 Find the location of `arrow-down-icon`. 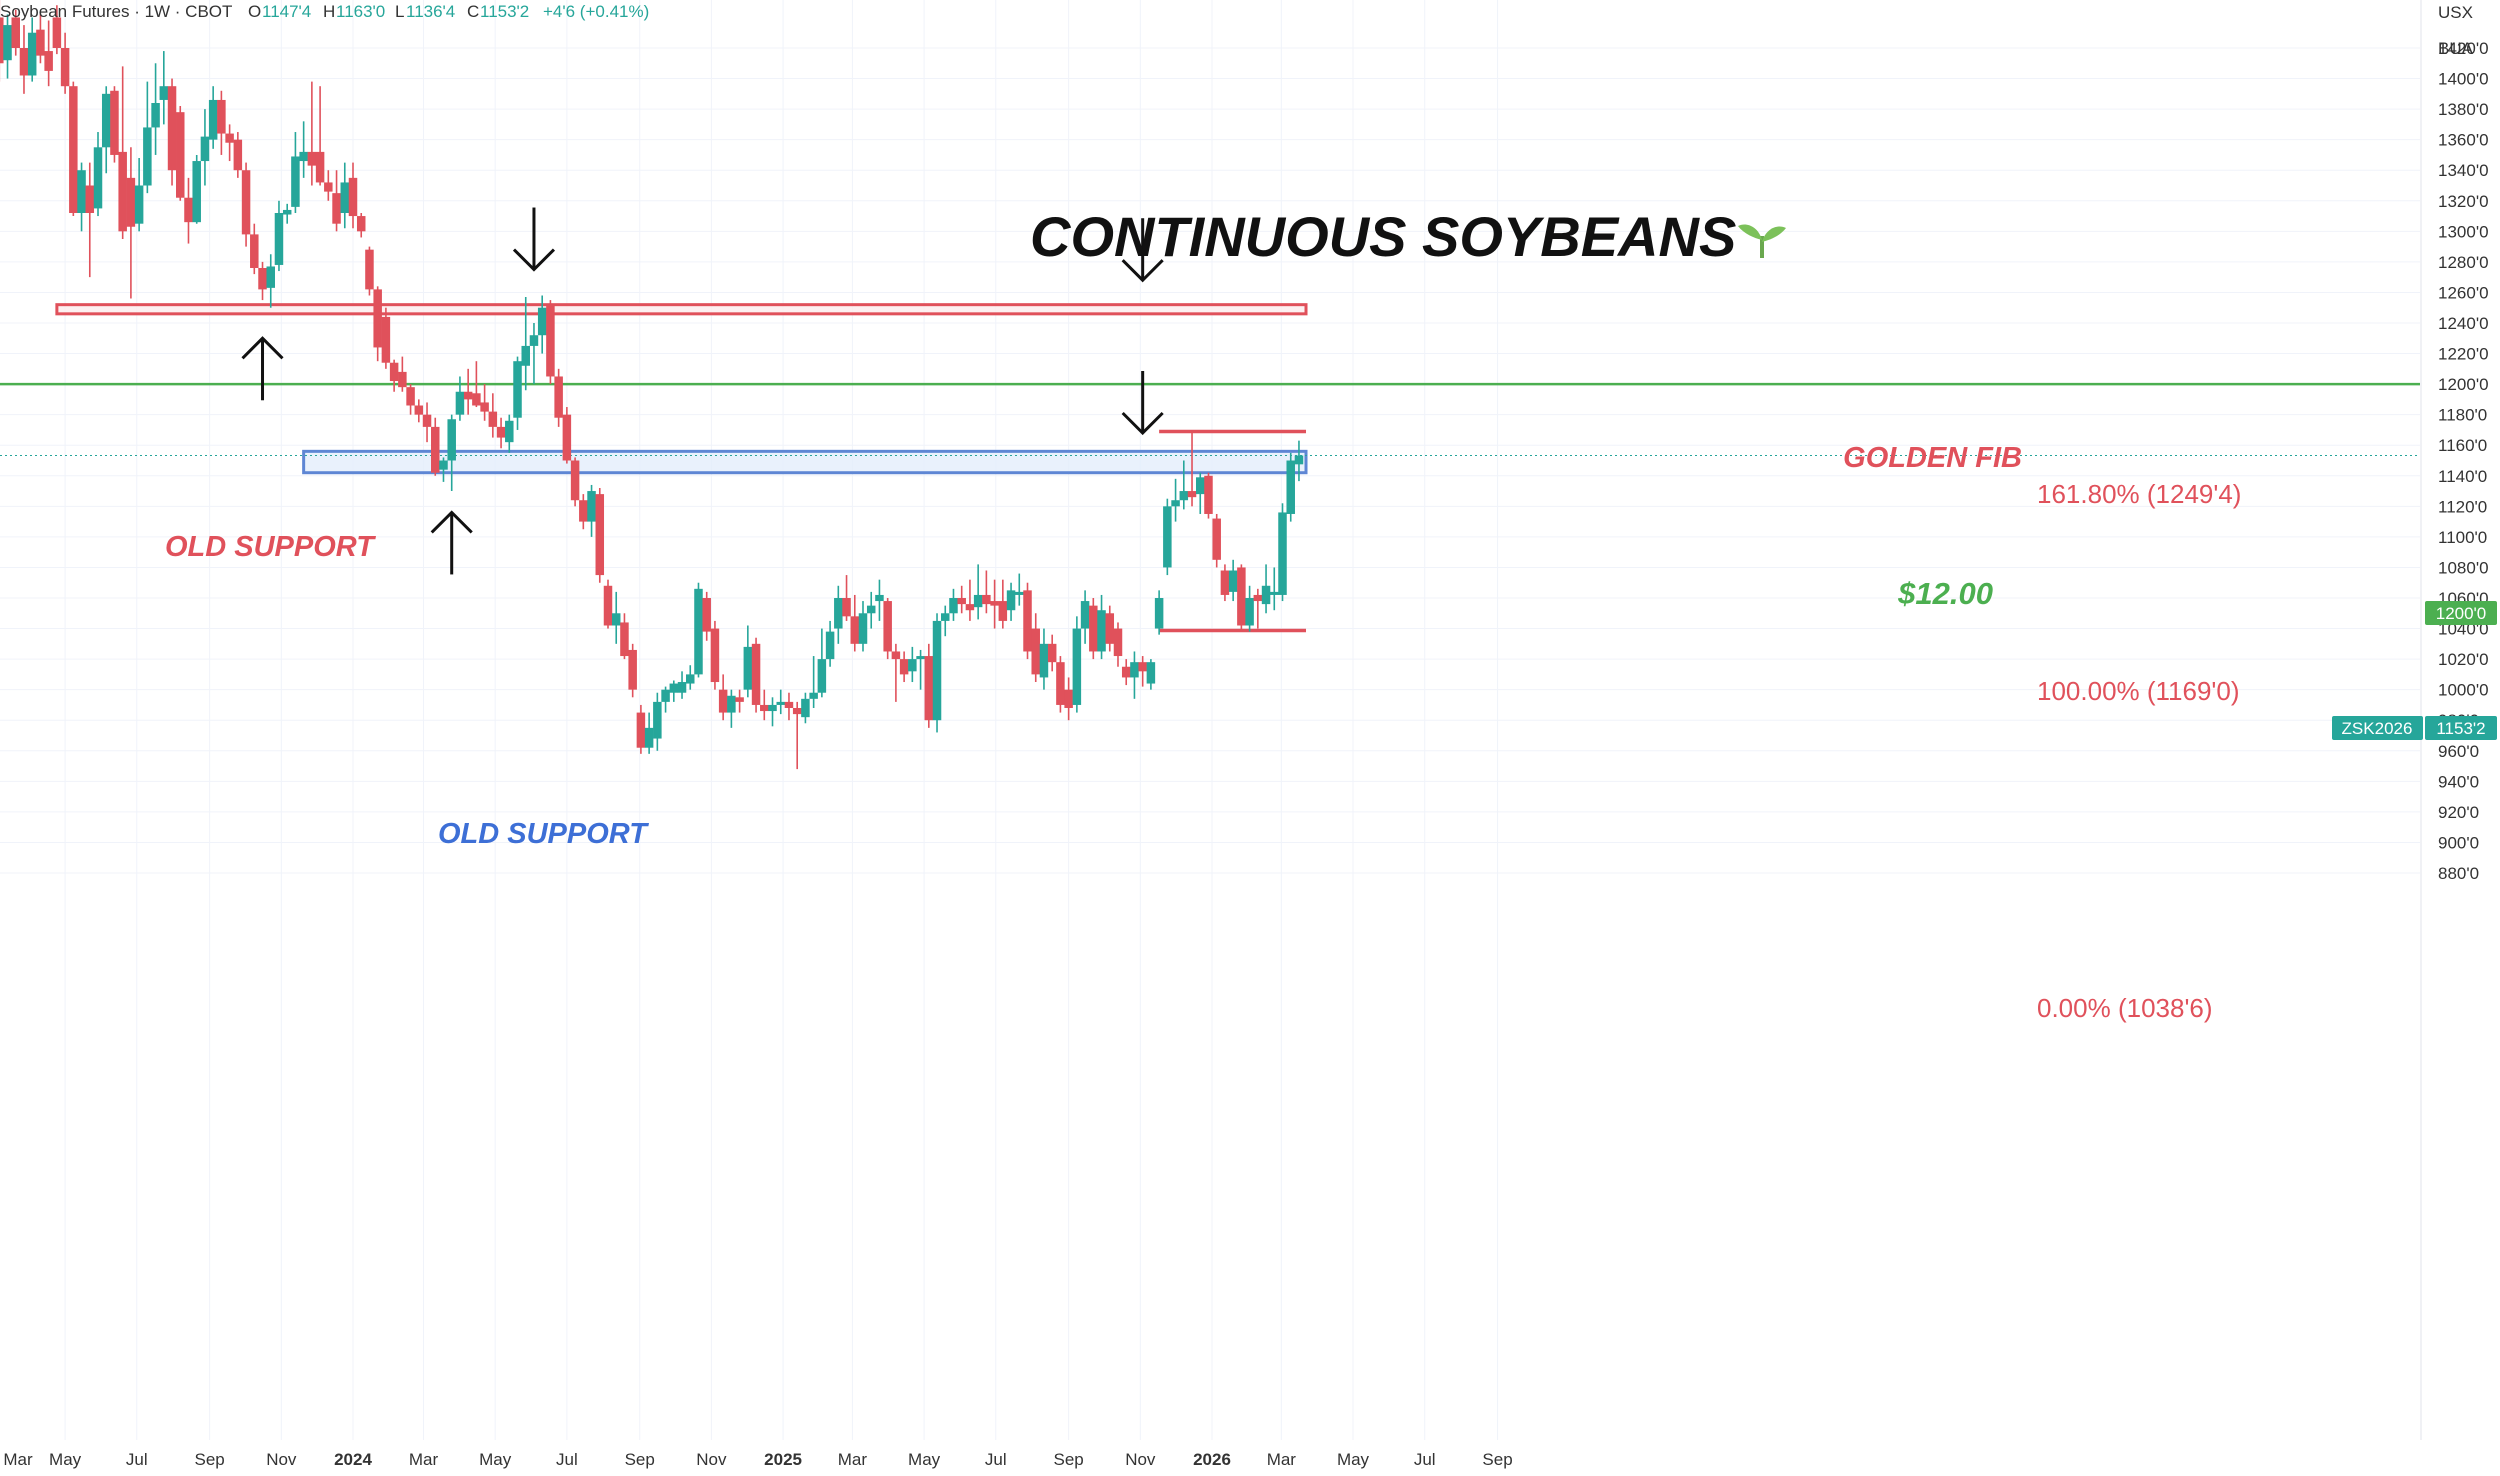

arrow-down-icon is located at coordinates (534, 239).